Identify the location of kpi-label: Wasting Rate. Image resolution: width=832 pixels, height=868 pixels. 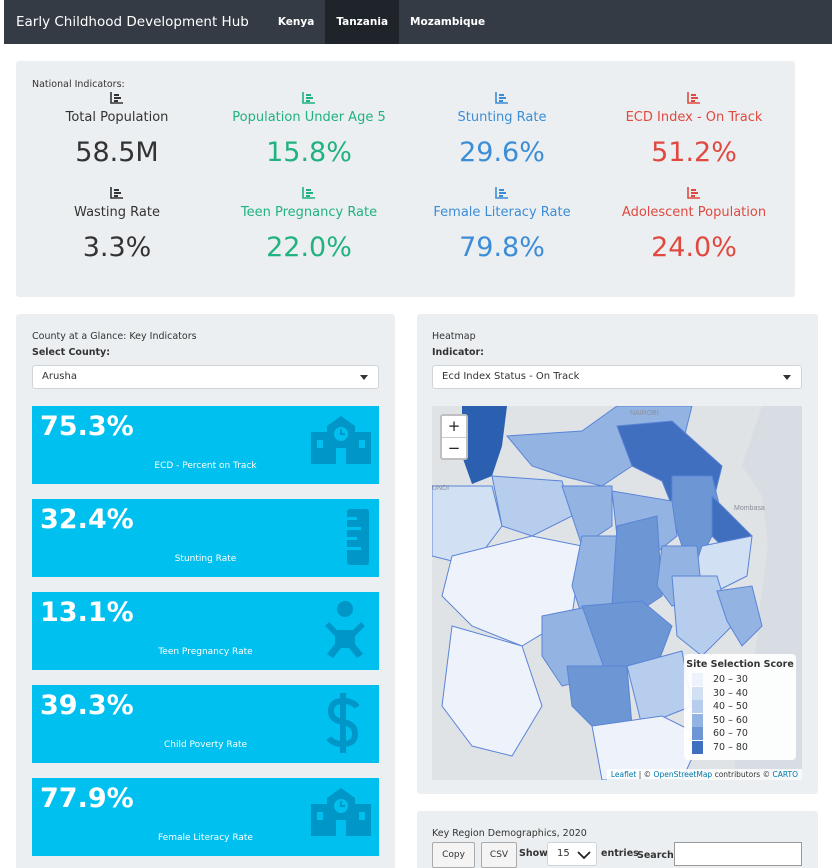
(117, 212).